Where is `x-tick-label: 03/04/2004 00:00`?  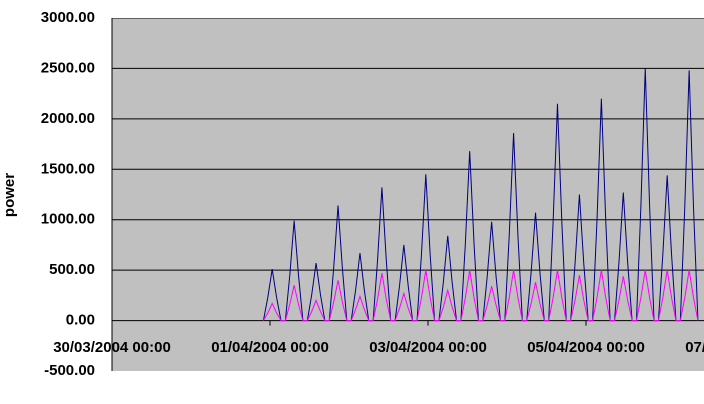
x-tick-label: 03/04/2004 00:00 is located at coordinates (428, 347).